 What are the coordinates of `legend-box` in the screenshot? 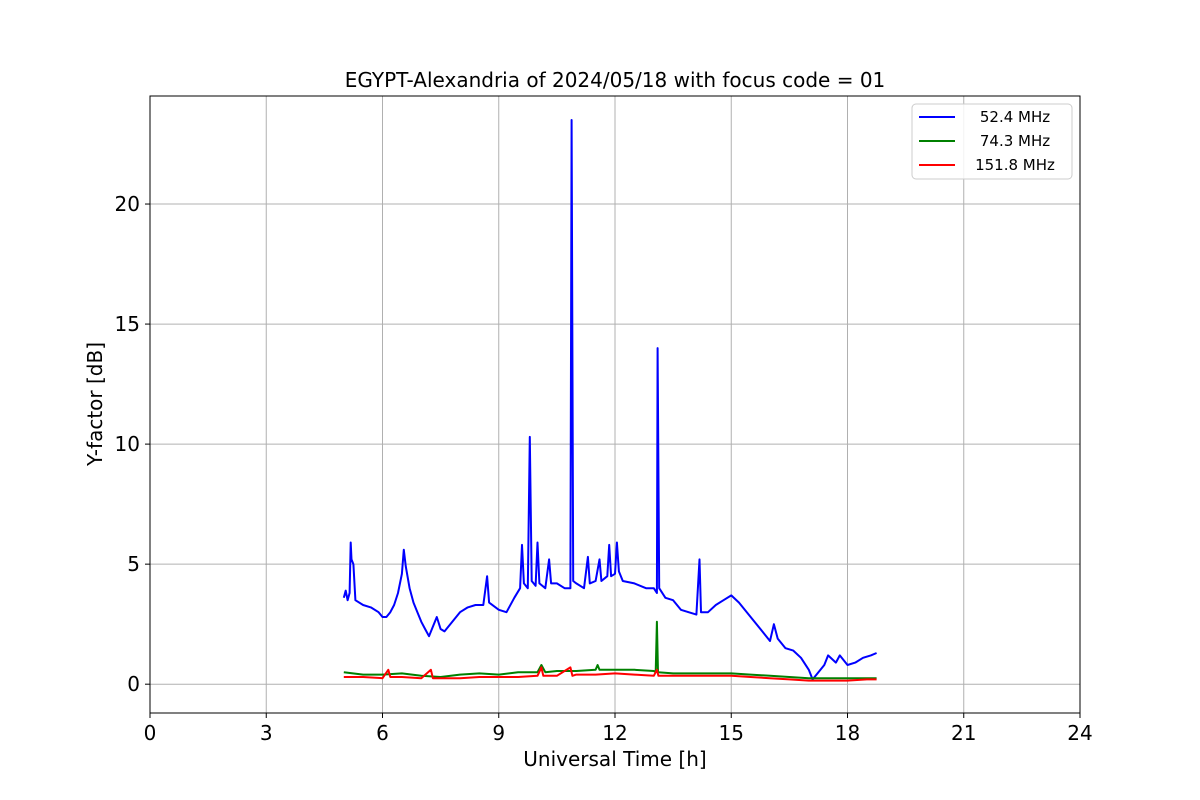 It's located at (992, 141).